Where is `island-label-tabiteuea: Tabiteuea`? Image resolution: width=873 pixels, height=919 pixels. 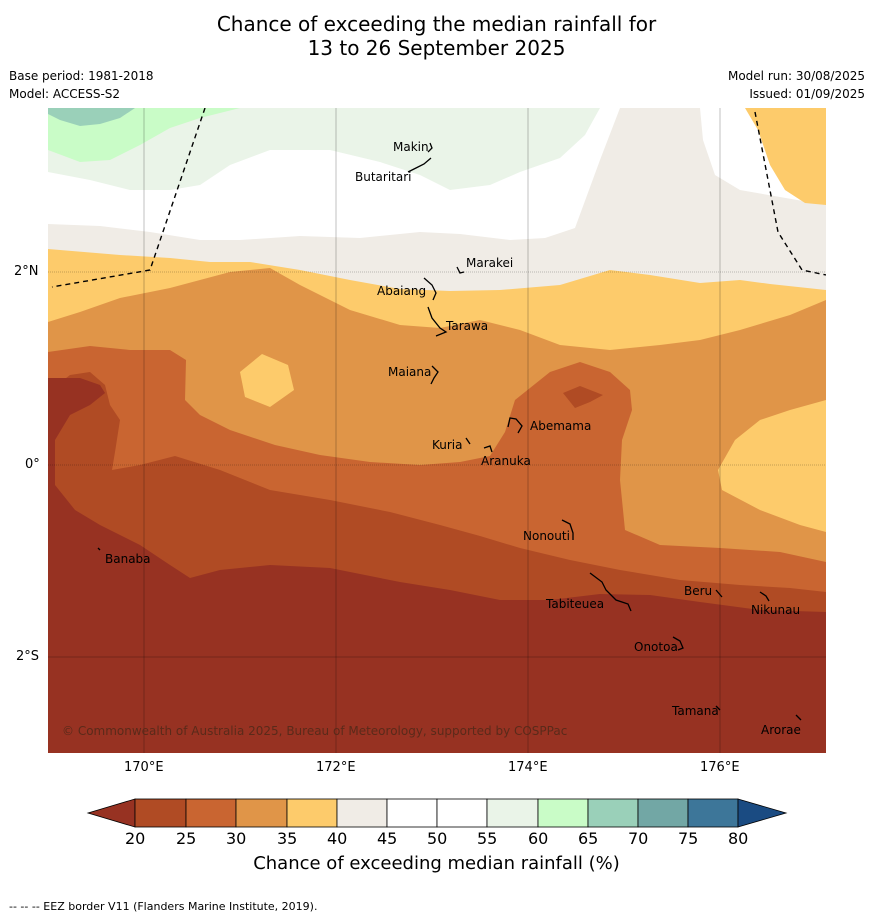 island-label-tabiteuea: Tabiteuea is located at coordinates (575, 604).